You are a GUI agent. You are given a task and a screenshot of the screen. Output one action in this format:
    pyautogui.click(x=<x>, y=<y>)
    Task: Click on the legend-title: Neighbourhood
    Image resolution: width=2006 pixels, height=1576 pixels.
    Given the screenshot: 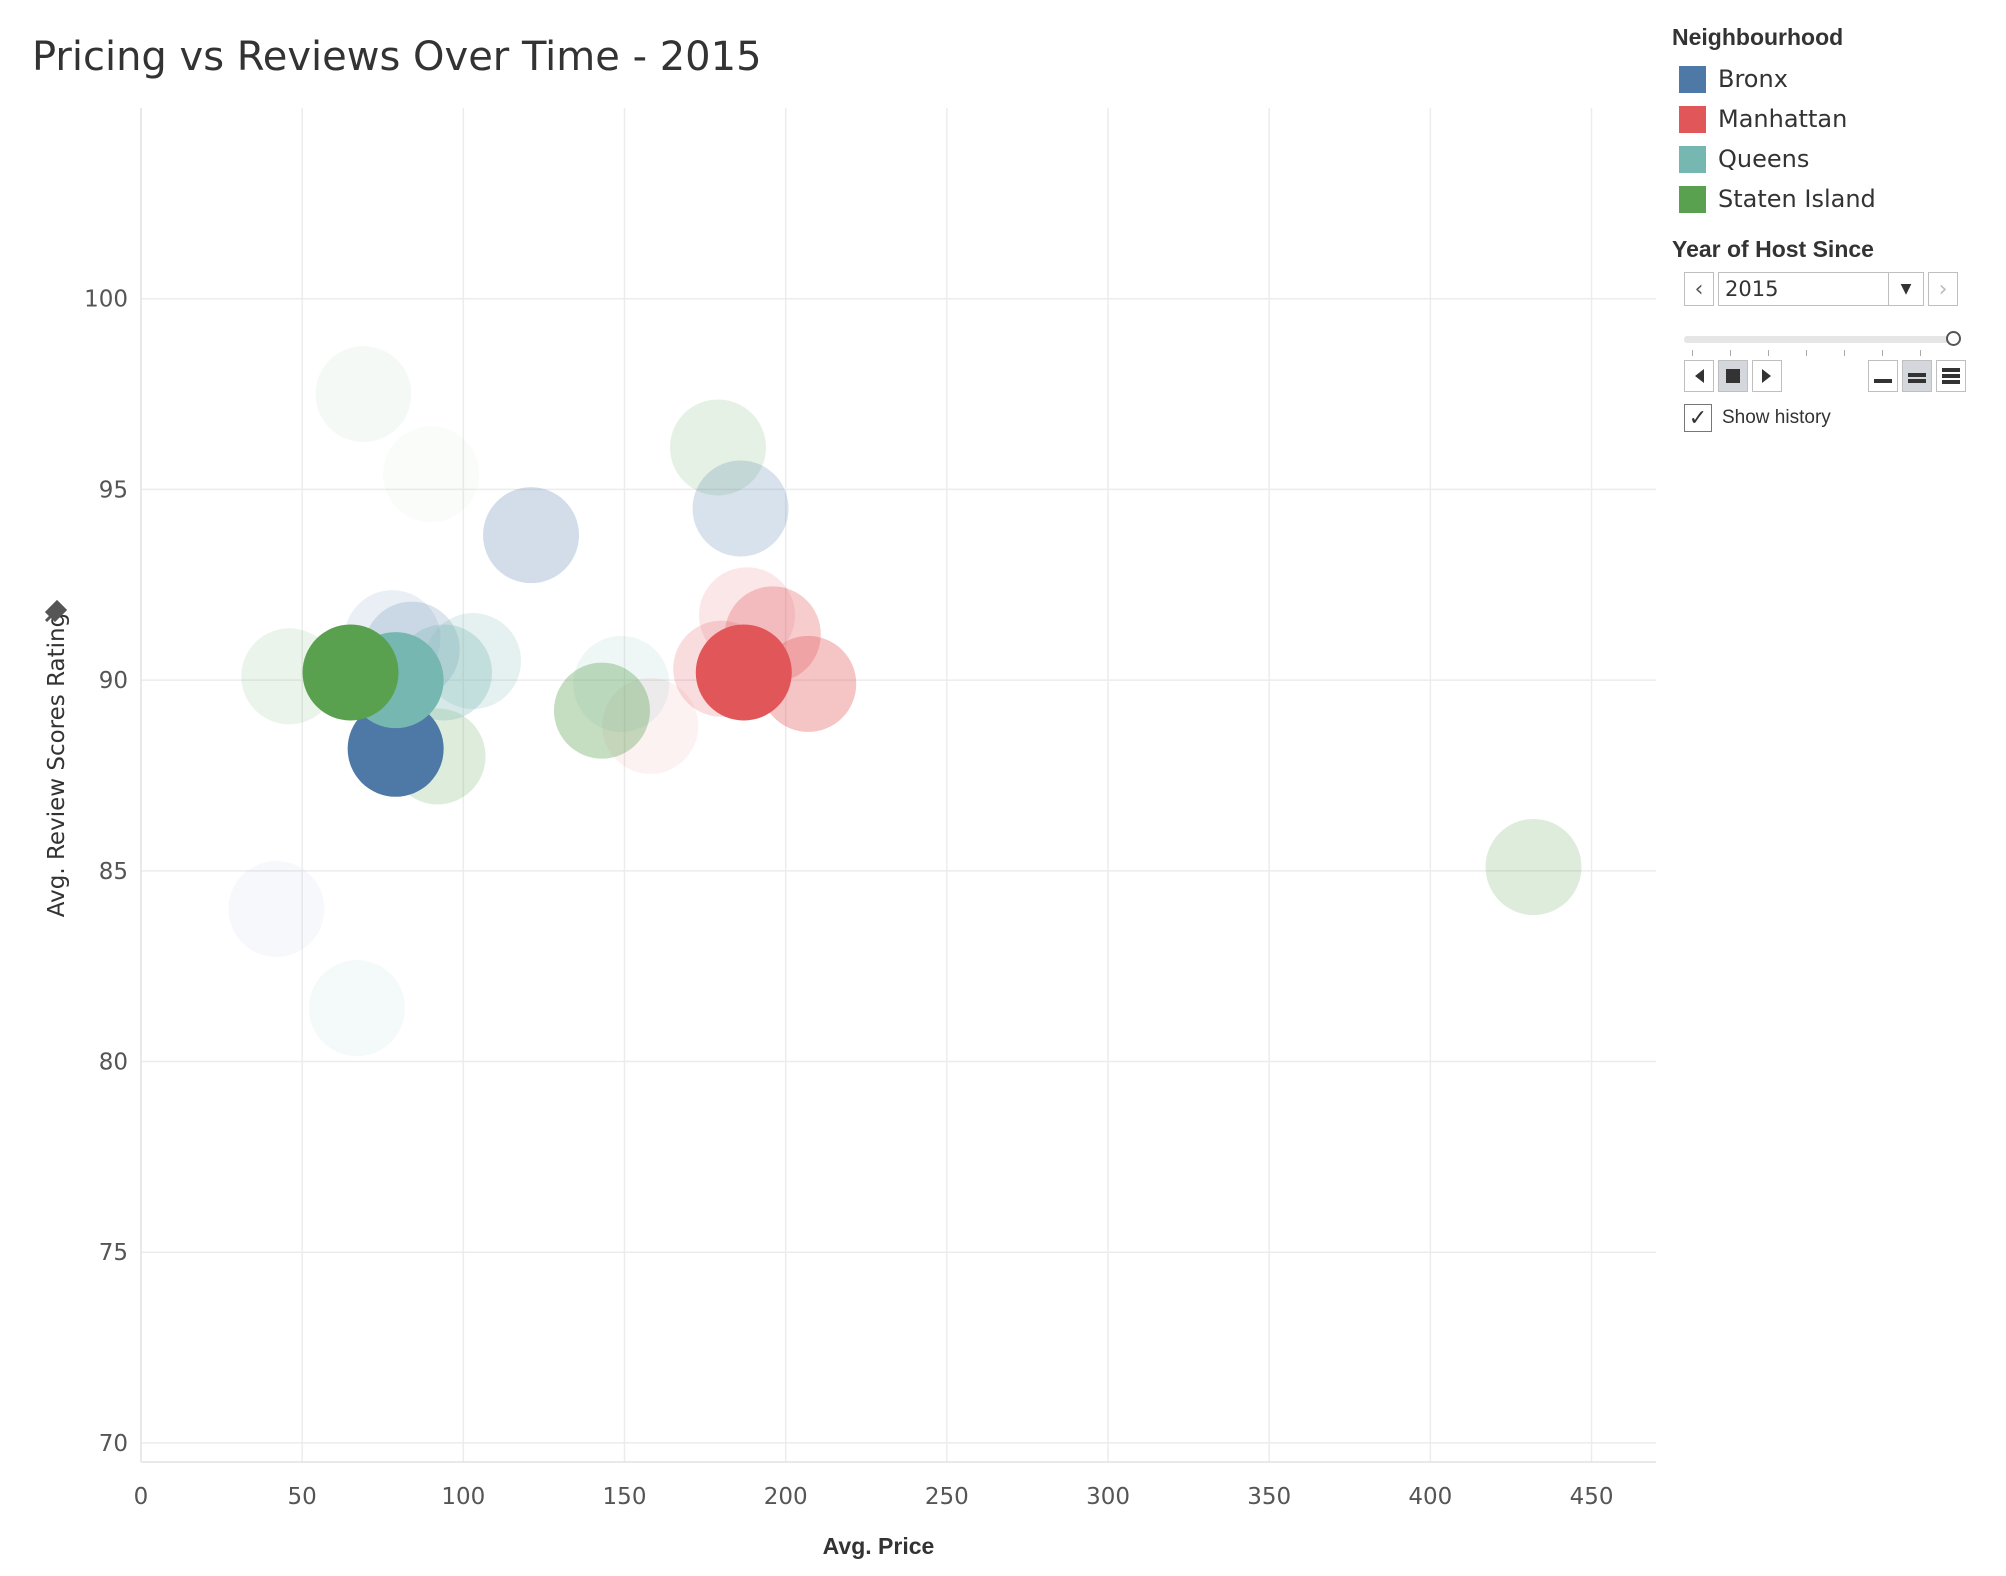 What is the action you would take?
    pyautogui.click(x=1758, y=37)
    